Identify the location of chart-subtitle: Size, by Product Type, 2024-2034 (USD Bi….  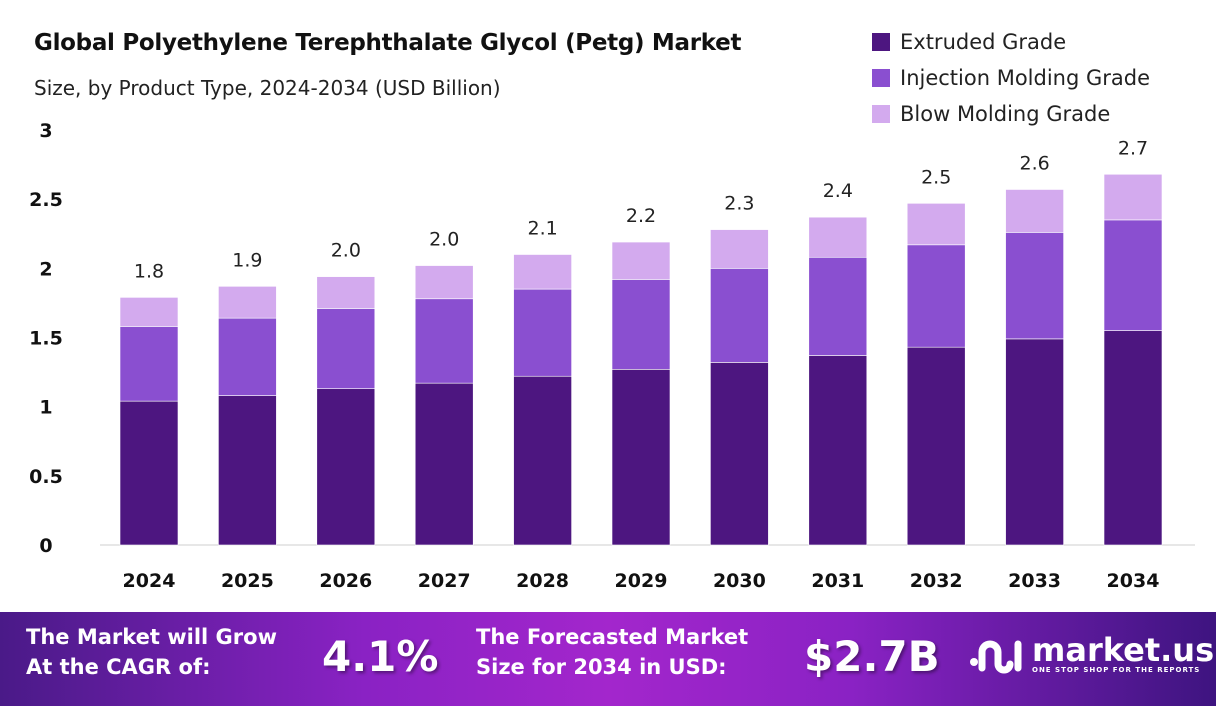
(267, 88).